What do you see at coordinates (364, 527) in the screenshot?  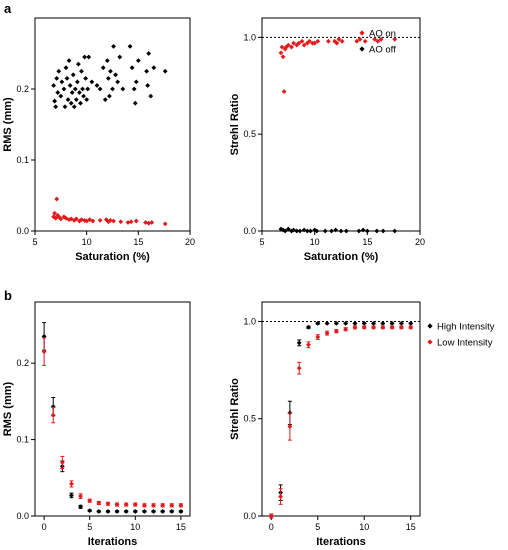 I see `x-tick-label: 10` at bounding box center [364, 527].